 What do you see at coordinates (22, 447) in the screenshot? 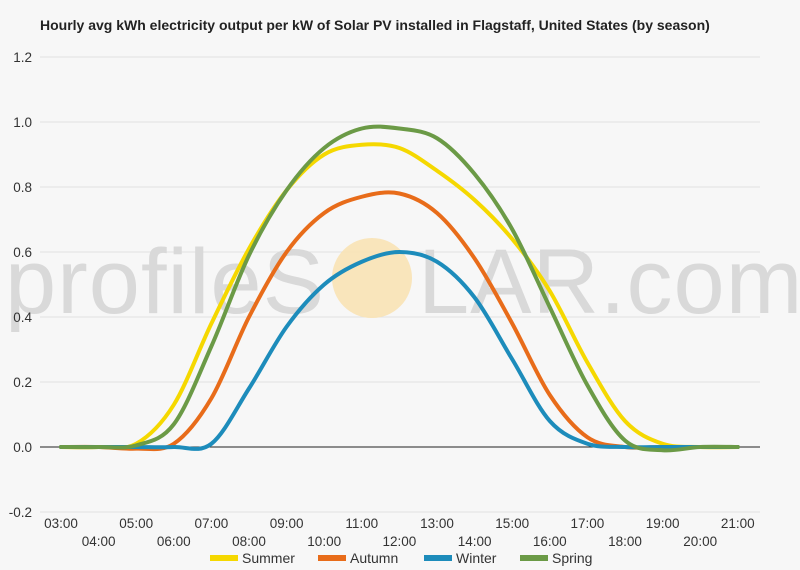
I see `y-tick-label: 0.0` at bounding box center [22, 447].